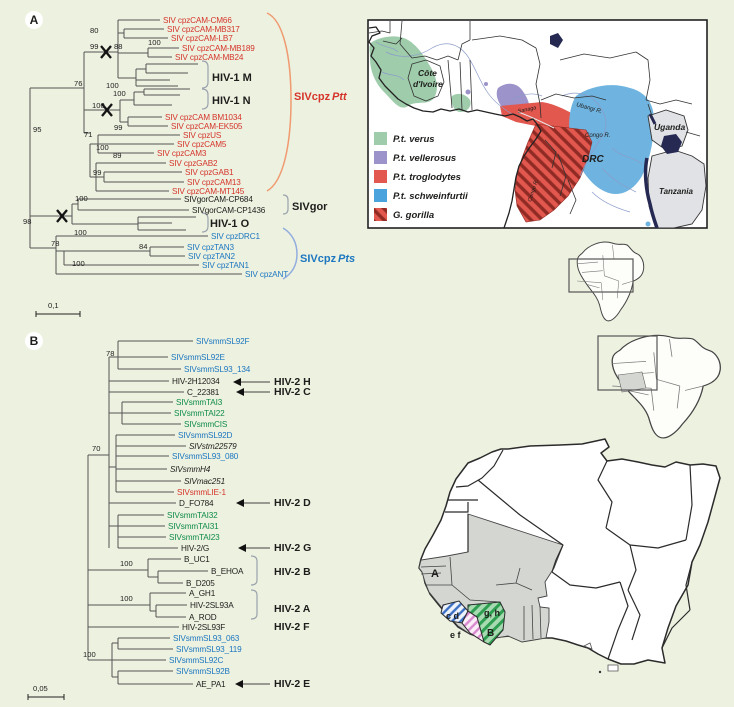 The width and height of the screenshot is (734, 707). Describe the element at coordinates (218, 199) in the screenshot. I see `taxon: SIVgorCAM-CP684` at that location.